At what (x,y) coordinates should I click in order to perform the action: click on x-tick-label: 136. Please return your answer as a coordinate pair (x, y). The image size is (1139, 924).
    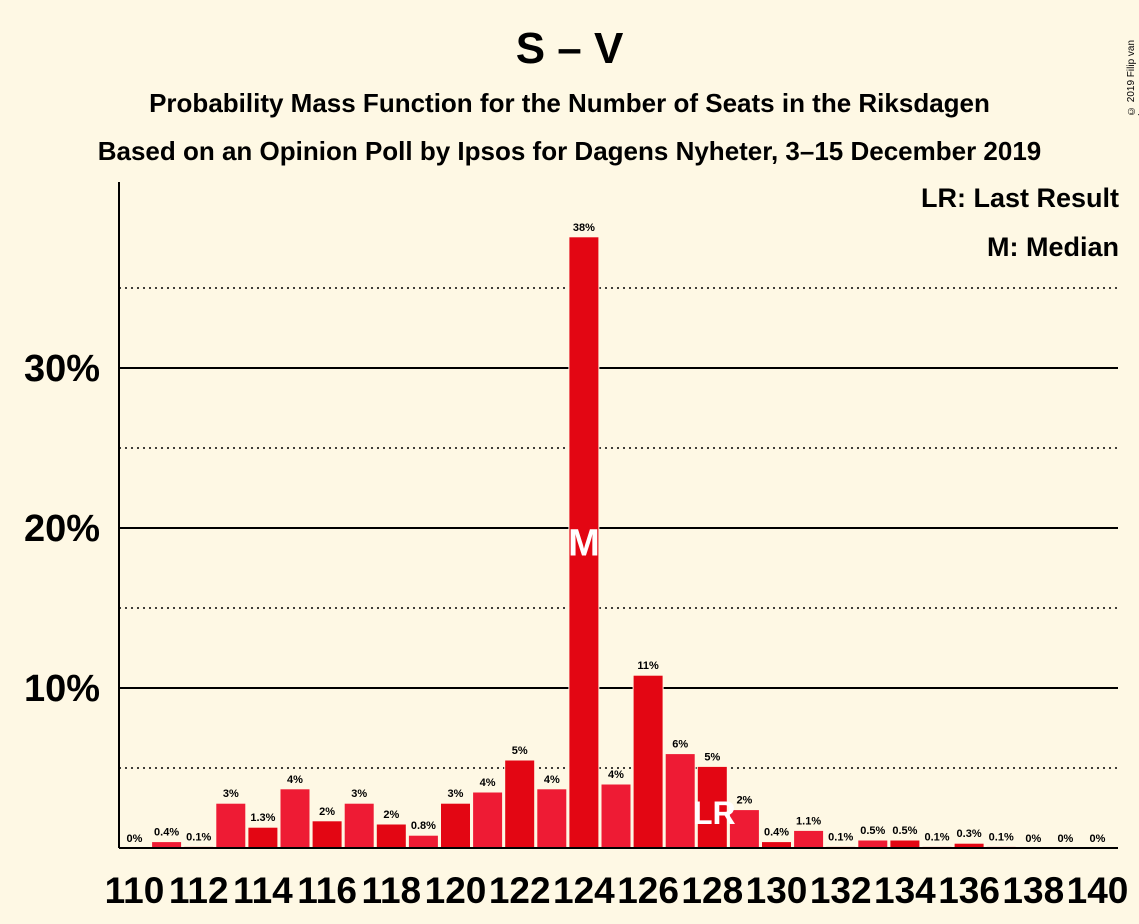
    Looking at the image, I should click on (969, 890).